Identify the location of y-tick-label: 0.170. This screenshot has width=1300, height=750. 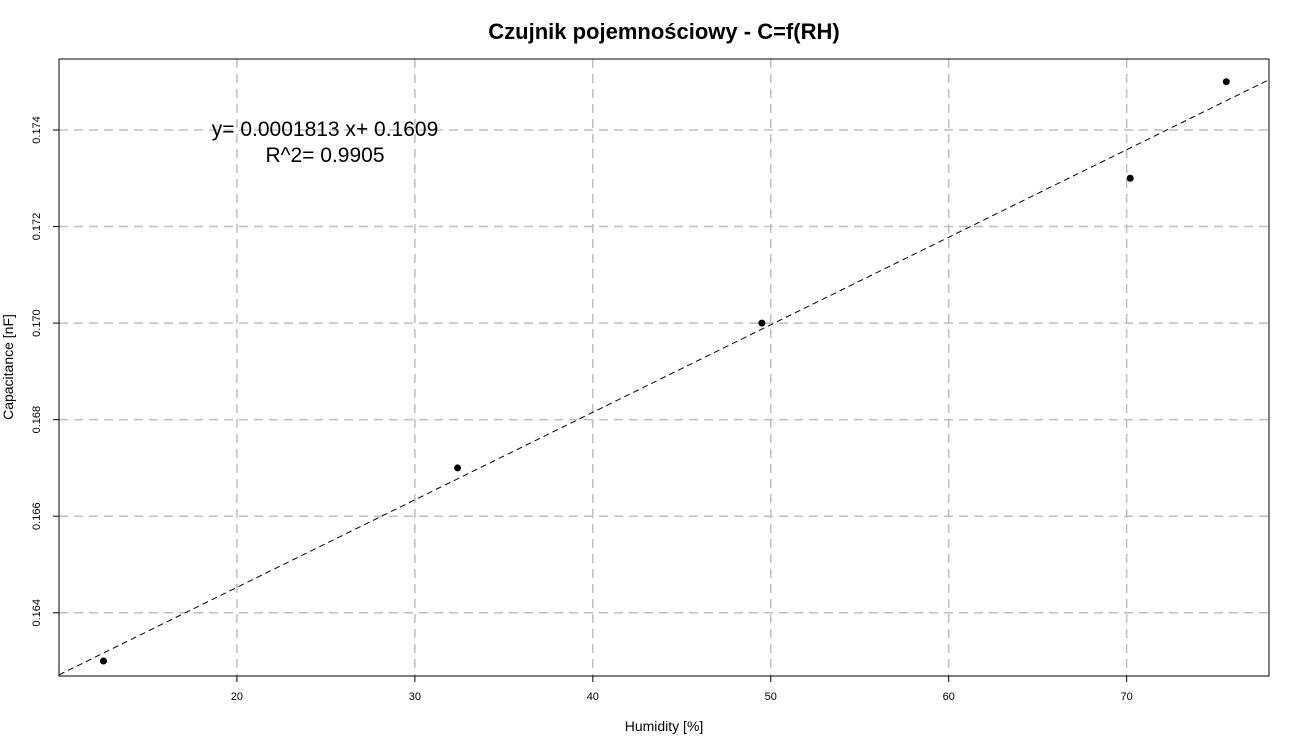
(37, 323).